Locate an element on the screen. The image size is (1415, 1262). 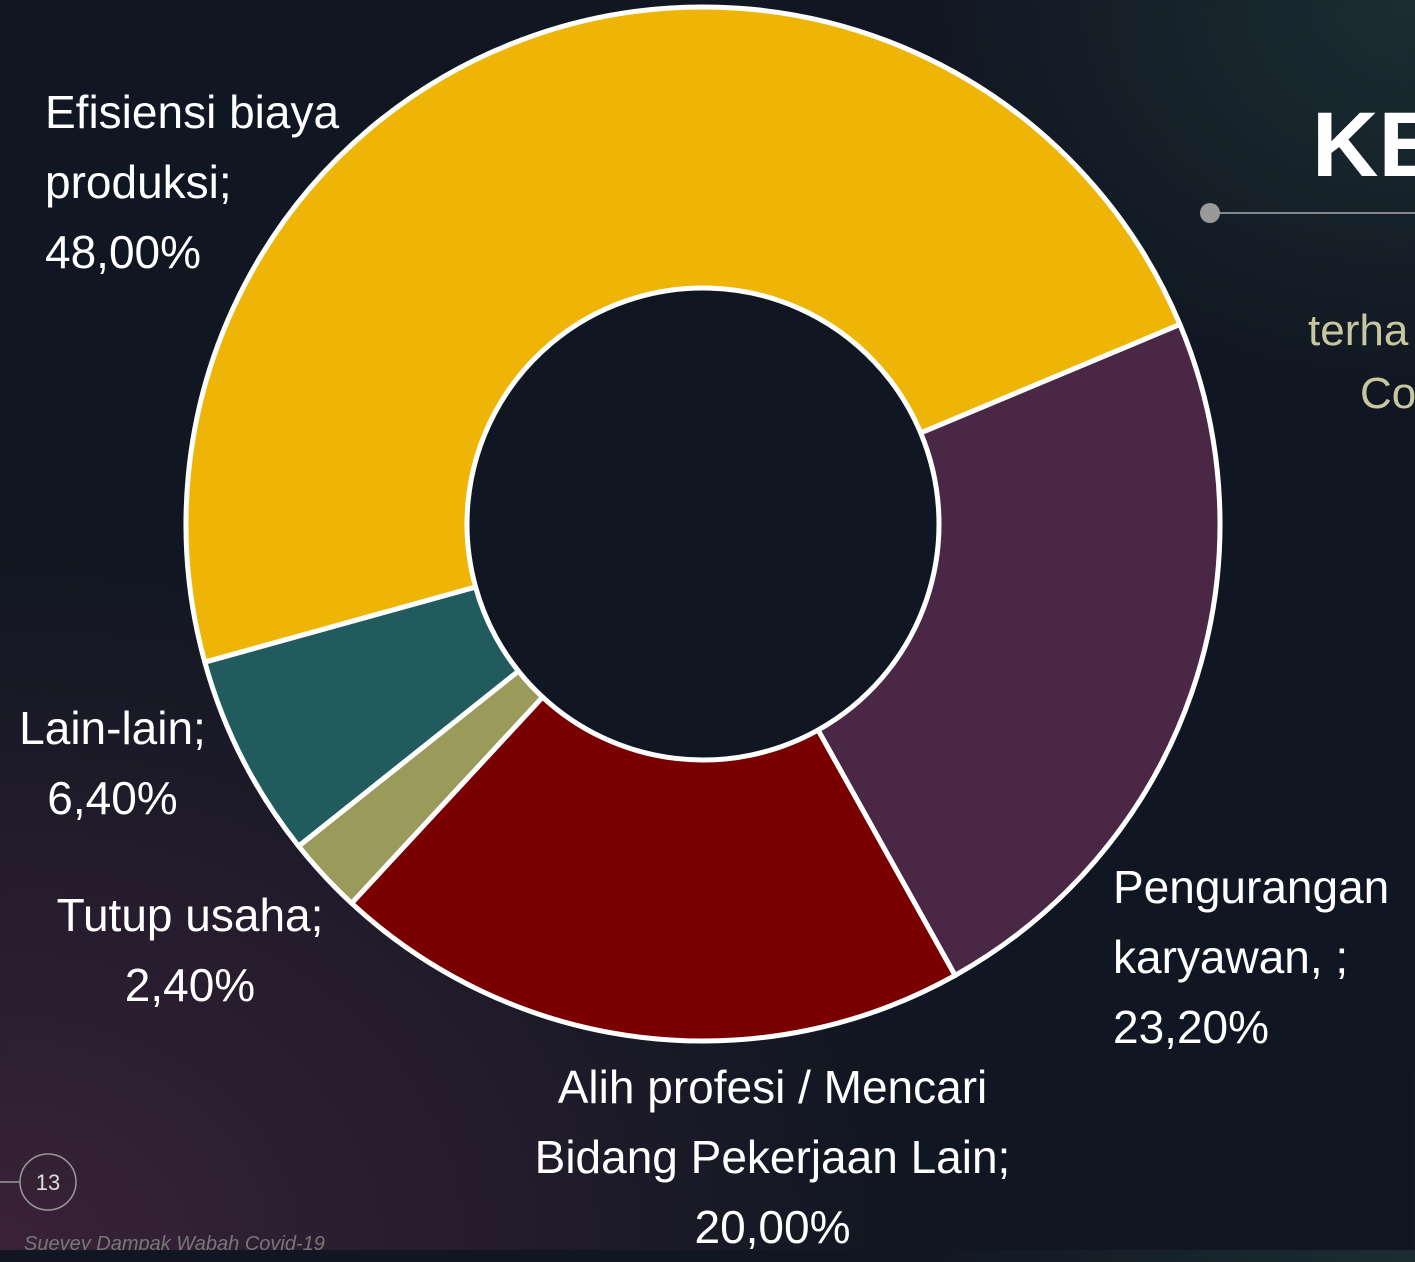
slide-title: KE is located at coordinates (1363, 145).